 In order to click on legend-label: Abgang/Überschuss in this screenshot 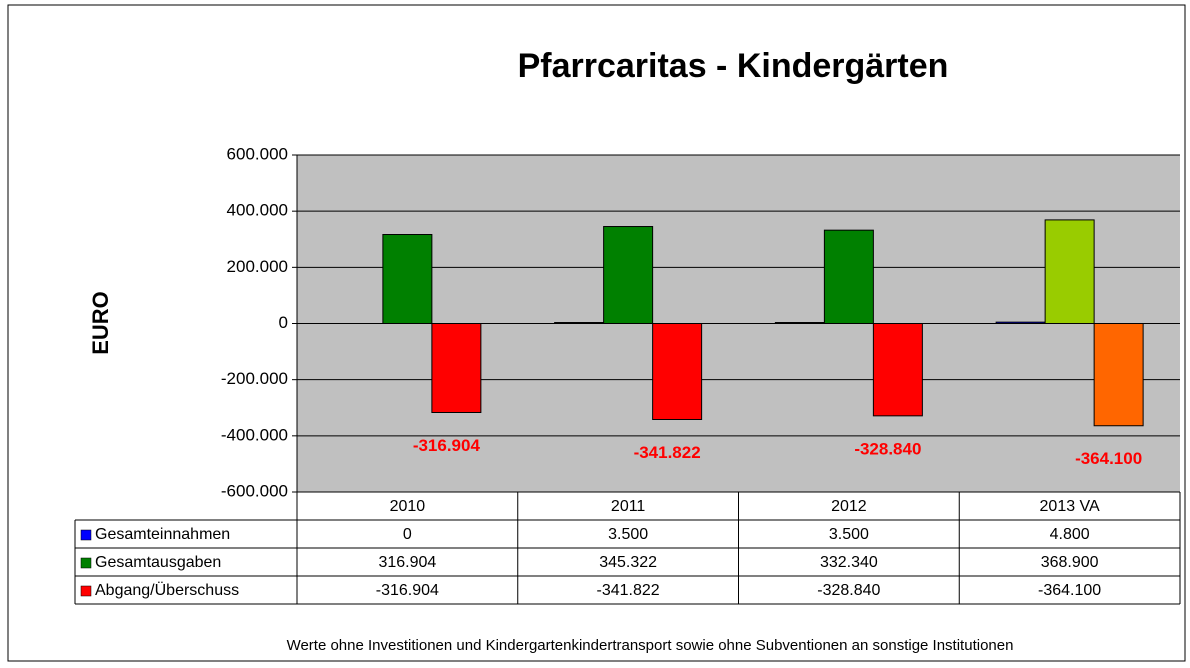, I will do `click(167, 590)`.